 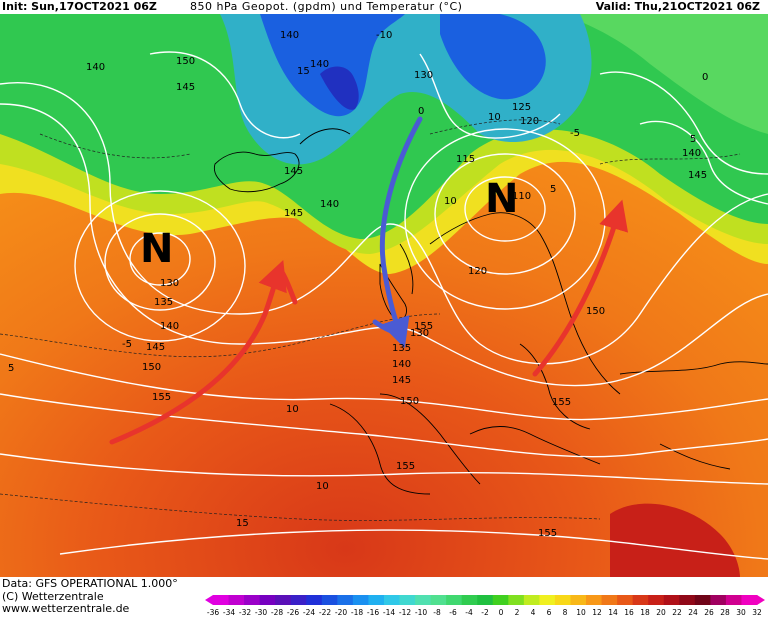 What do you see at coordinates (645, 612) in the screenshot?
I see `color-scale-tick-label: 18` at bounding box center [645, 612].